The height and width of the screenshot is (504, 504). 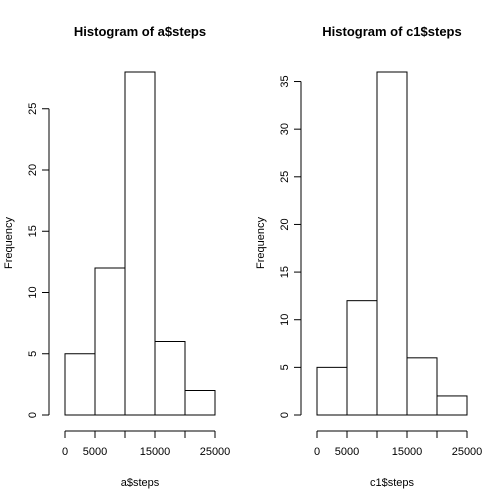 What do you see at coordinates (285, 129) in the screenshot?
I see `y-tick-label: 30` at bounding box center [285, 129].